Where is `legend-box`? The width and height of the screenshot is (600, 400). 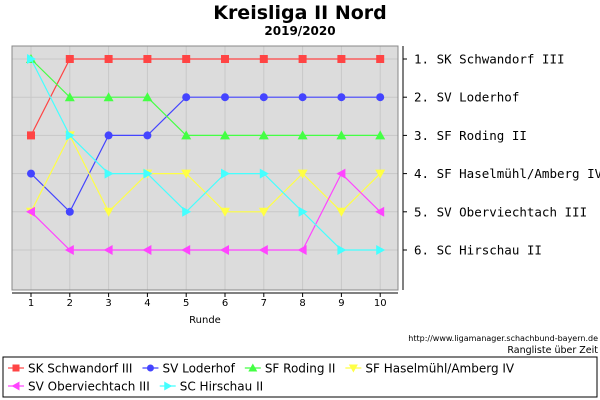 legend-box is located at coordinates (300, 377).